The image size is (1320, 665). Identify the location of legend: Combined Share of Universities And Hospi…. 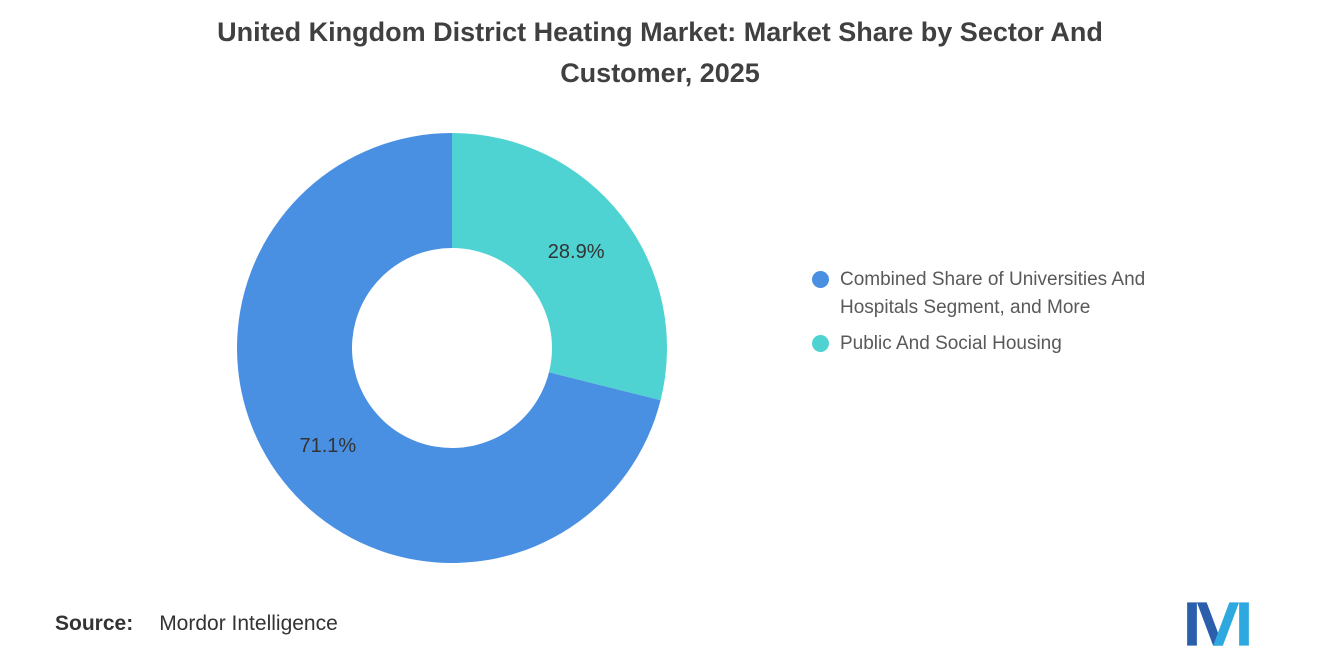
(1022, 312).